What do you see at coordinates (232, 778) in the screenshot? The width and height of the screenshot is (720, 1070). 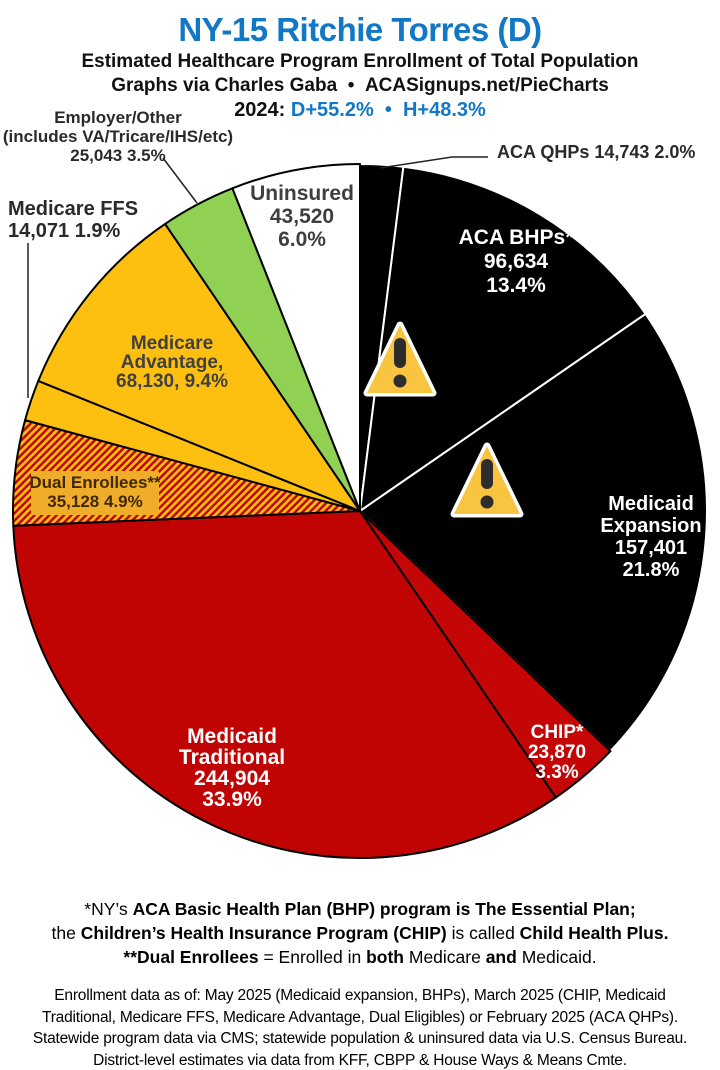 I see `label-medicaid-traditional: 244,904` at bounding box center [232, 778].